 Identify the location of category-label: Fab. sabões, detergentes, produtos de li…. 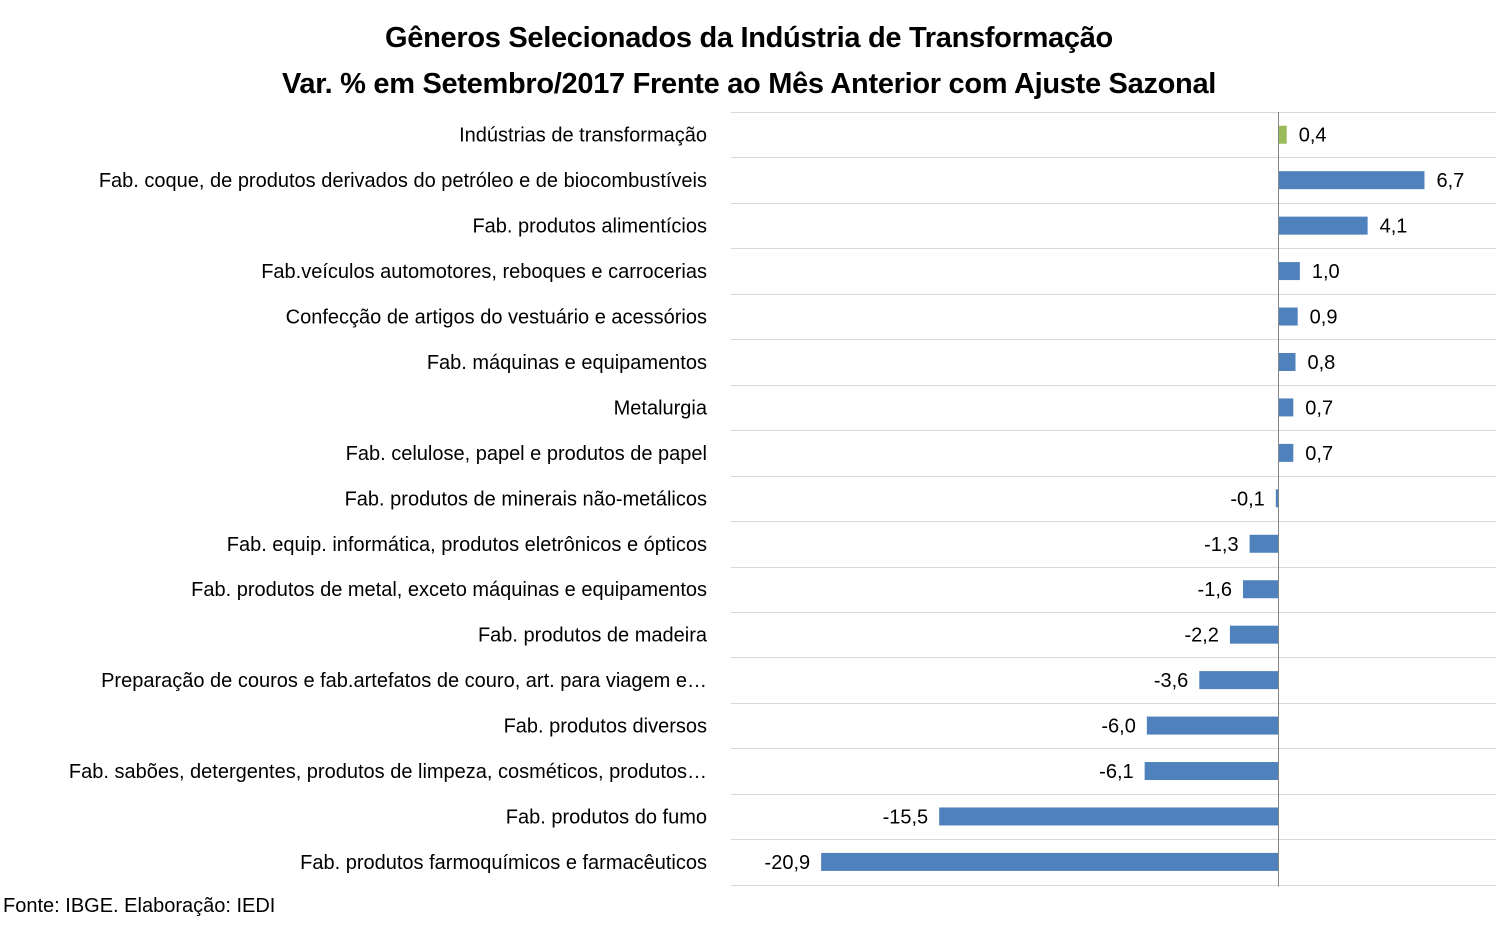
(388, 772).